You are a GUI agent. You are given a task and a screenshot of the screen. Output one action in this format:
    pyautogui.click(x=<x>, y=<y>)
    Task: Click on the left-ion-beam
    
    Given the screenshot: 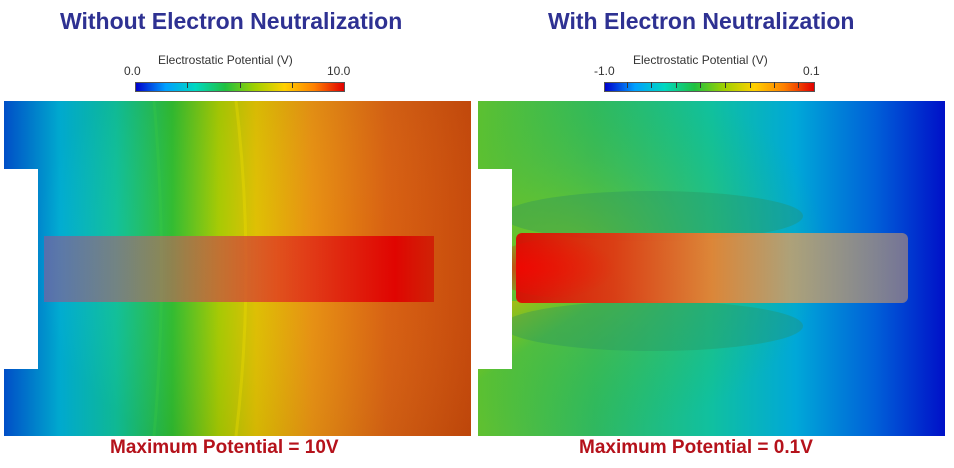 What is the action you would take?
    pyautogui.click(x=239, y=269)
    